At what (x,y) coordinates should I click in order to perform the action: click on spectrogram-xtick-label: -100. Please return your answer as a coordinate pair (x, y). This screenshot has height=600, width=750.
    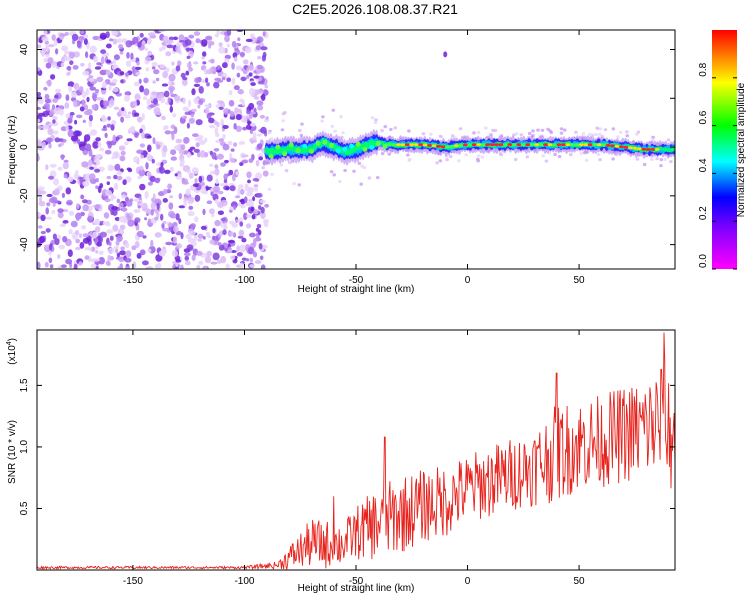
    Looking at the image, I should click on (244, 280).